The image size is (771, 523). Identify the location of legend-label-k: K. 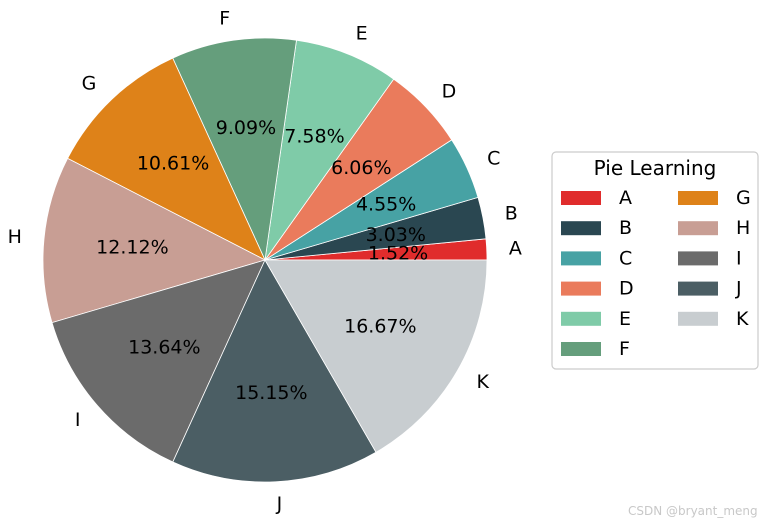
(742, 319).